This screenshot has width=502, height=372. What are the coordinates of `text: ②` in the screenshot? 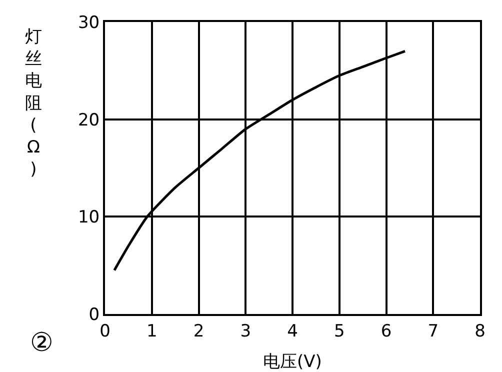 It's located at (42, 343).